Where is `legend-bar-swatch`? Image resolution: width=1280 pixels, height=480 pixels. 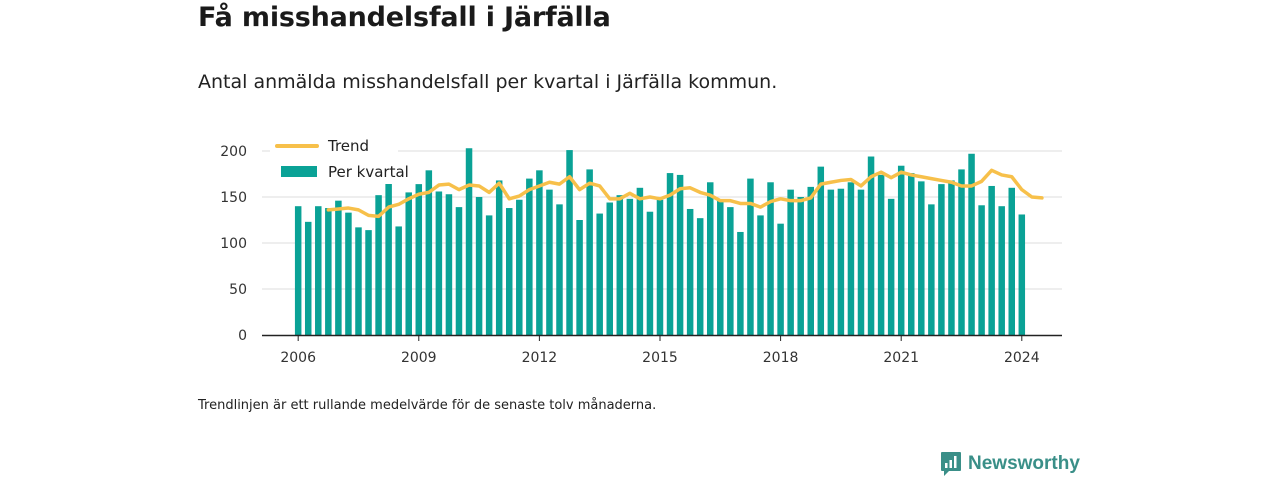 legend-bar-swatch is located at coordinates (299, 171).